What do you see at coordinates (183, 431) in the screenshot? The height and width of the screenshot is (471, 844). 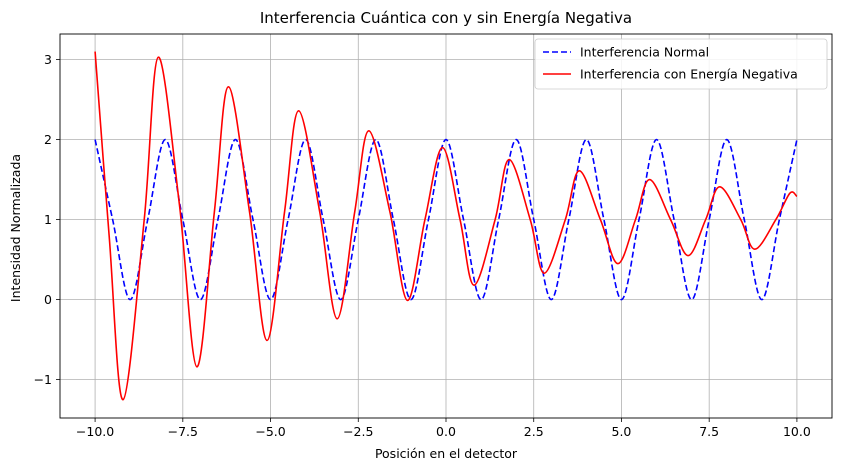 I see `x-tick-label: −7.5` at bounding box center [183, 431].